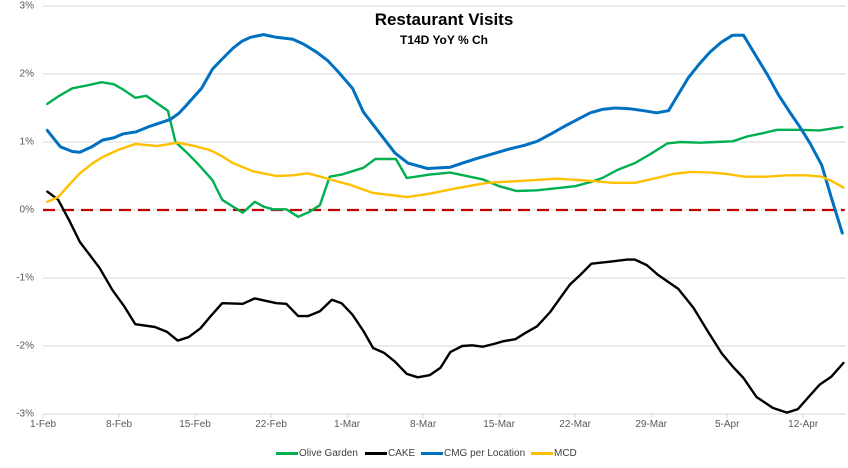 This screenshot has height=468, width=848. Describe the element at coordinates (119, 424) in the screenshot. I see `x-tick-label: 8-Feb` at that location.